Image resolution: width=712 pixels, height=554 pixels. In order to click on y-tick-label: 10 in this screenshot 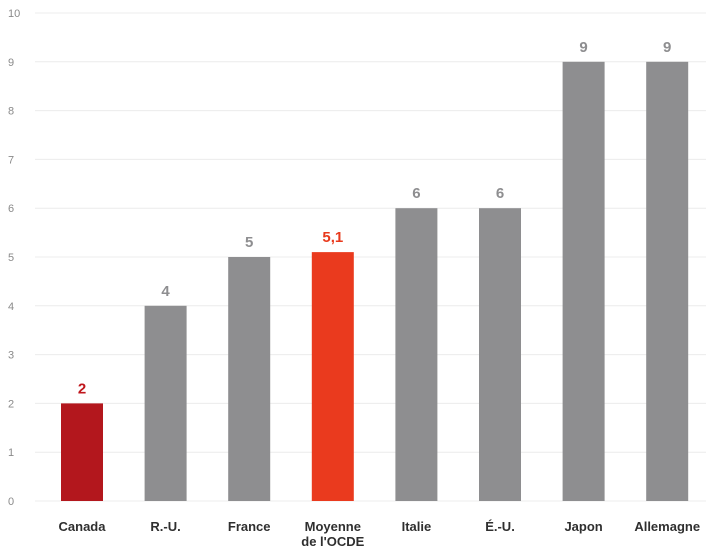, I will do `click(14, 14)`.